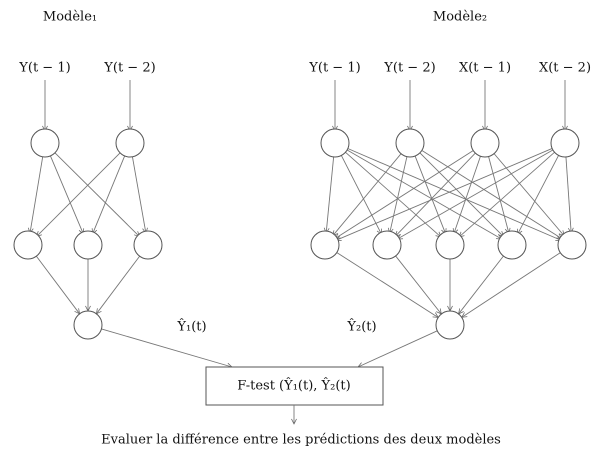  What do you see at coordinates (565, 68) in the screenshot?
I see `input-label: X(t − 2)` at bounding box center [565, 68].